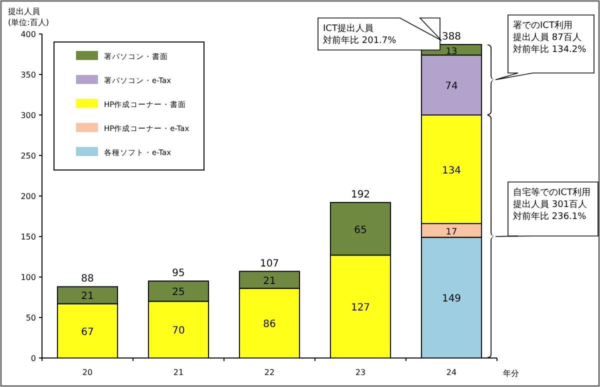 The width and height of the screenshot is (600, 387). I want to click on x-tick-label: 20, so click(87, 372).